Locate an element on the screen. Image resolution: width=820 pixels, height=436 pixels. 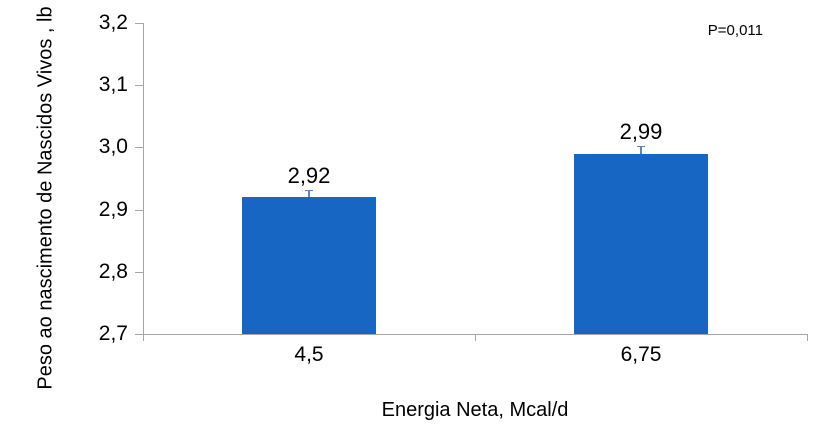
bar-value-label: 2,99 is located at coordinates (641, 132).